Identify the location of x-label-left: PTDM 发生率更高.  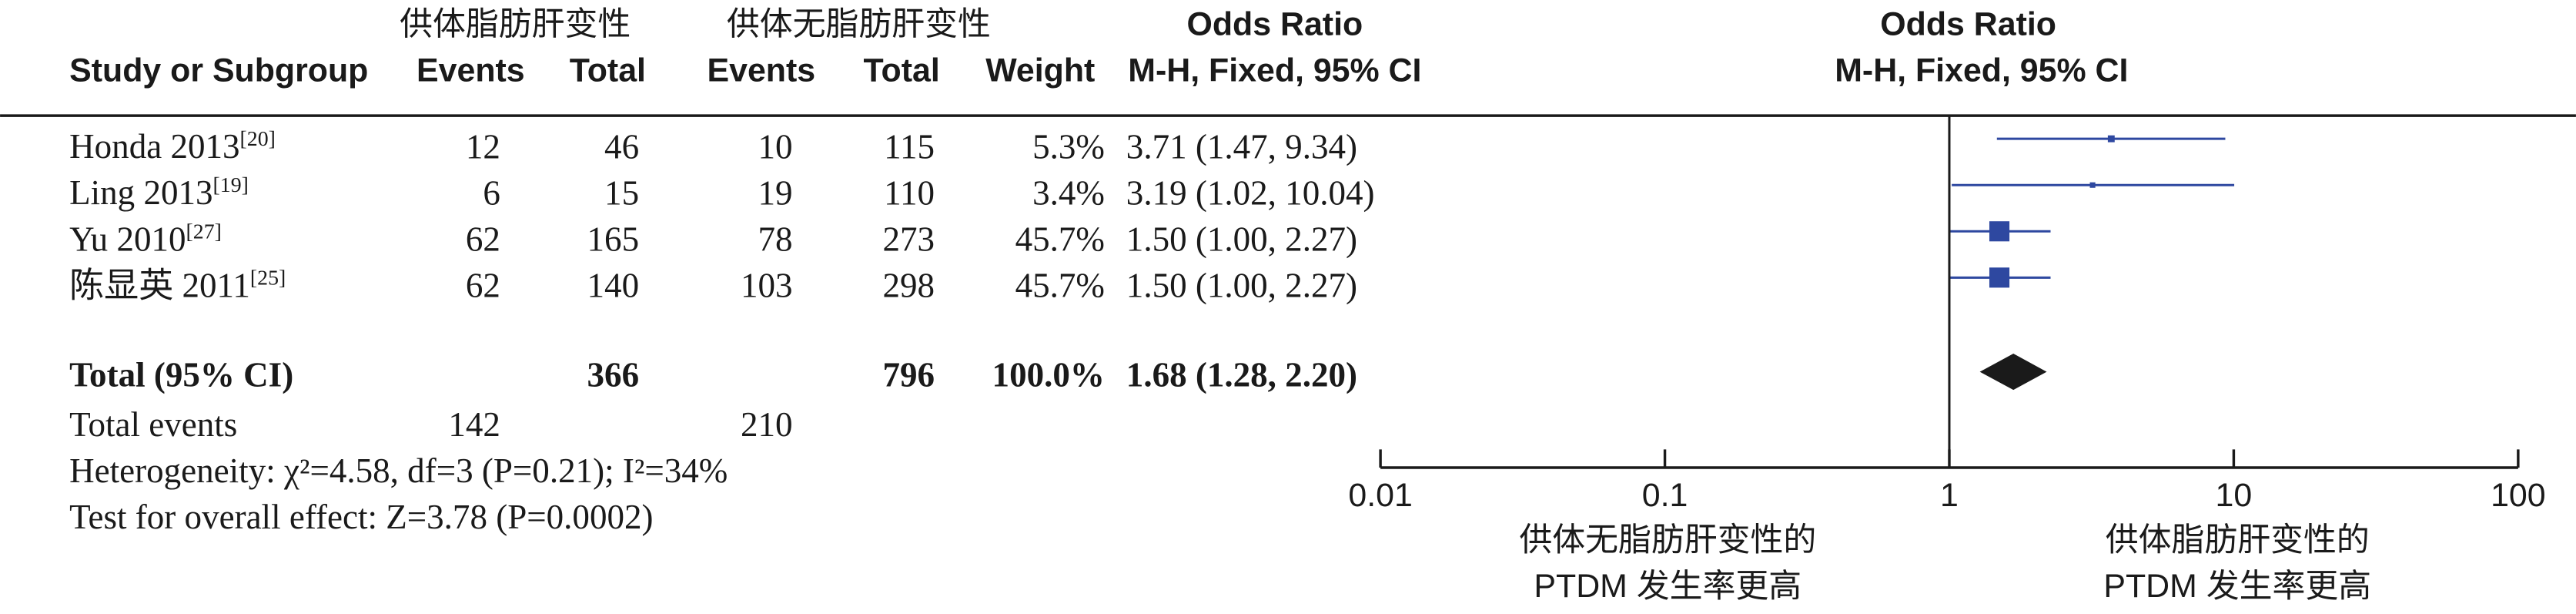
(1668, 586).